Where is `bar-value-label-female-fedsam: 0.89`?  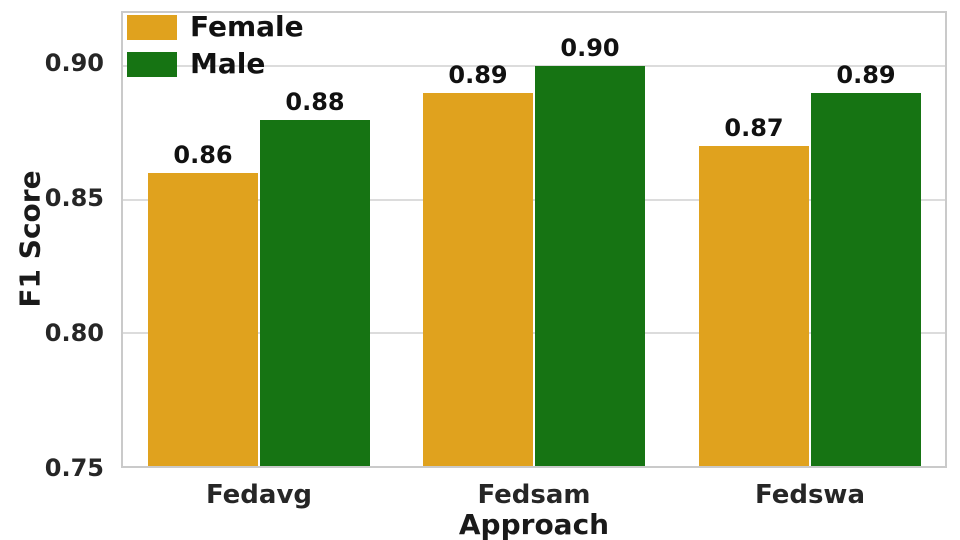
bar-value-label-female-fedsam: 0.89 is located at coordinates (478, 74).